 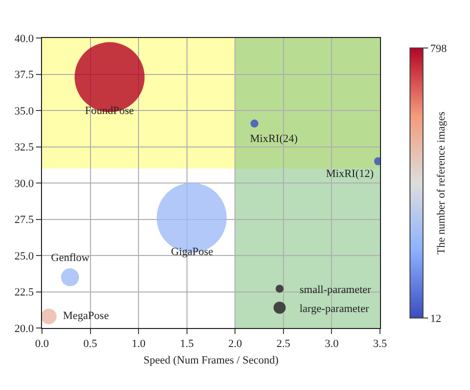 What do you see at coordinates (332, 344) in the screenshot?
I see `x-tick-label: 3.0` at bounding box center [332, 344].